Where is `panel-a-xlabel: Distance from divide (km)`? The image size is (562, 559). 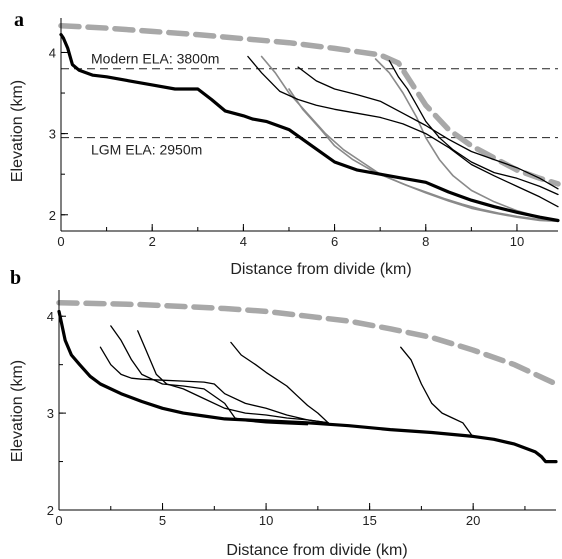
panel-a-xlabel: Distance from divide (km) is located at coordinates (320, 269).